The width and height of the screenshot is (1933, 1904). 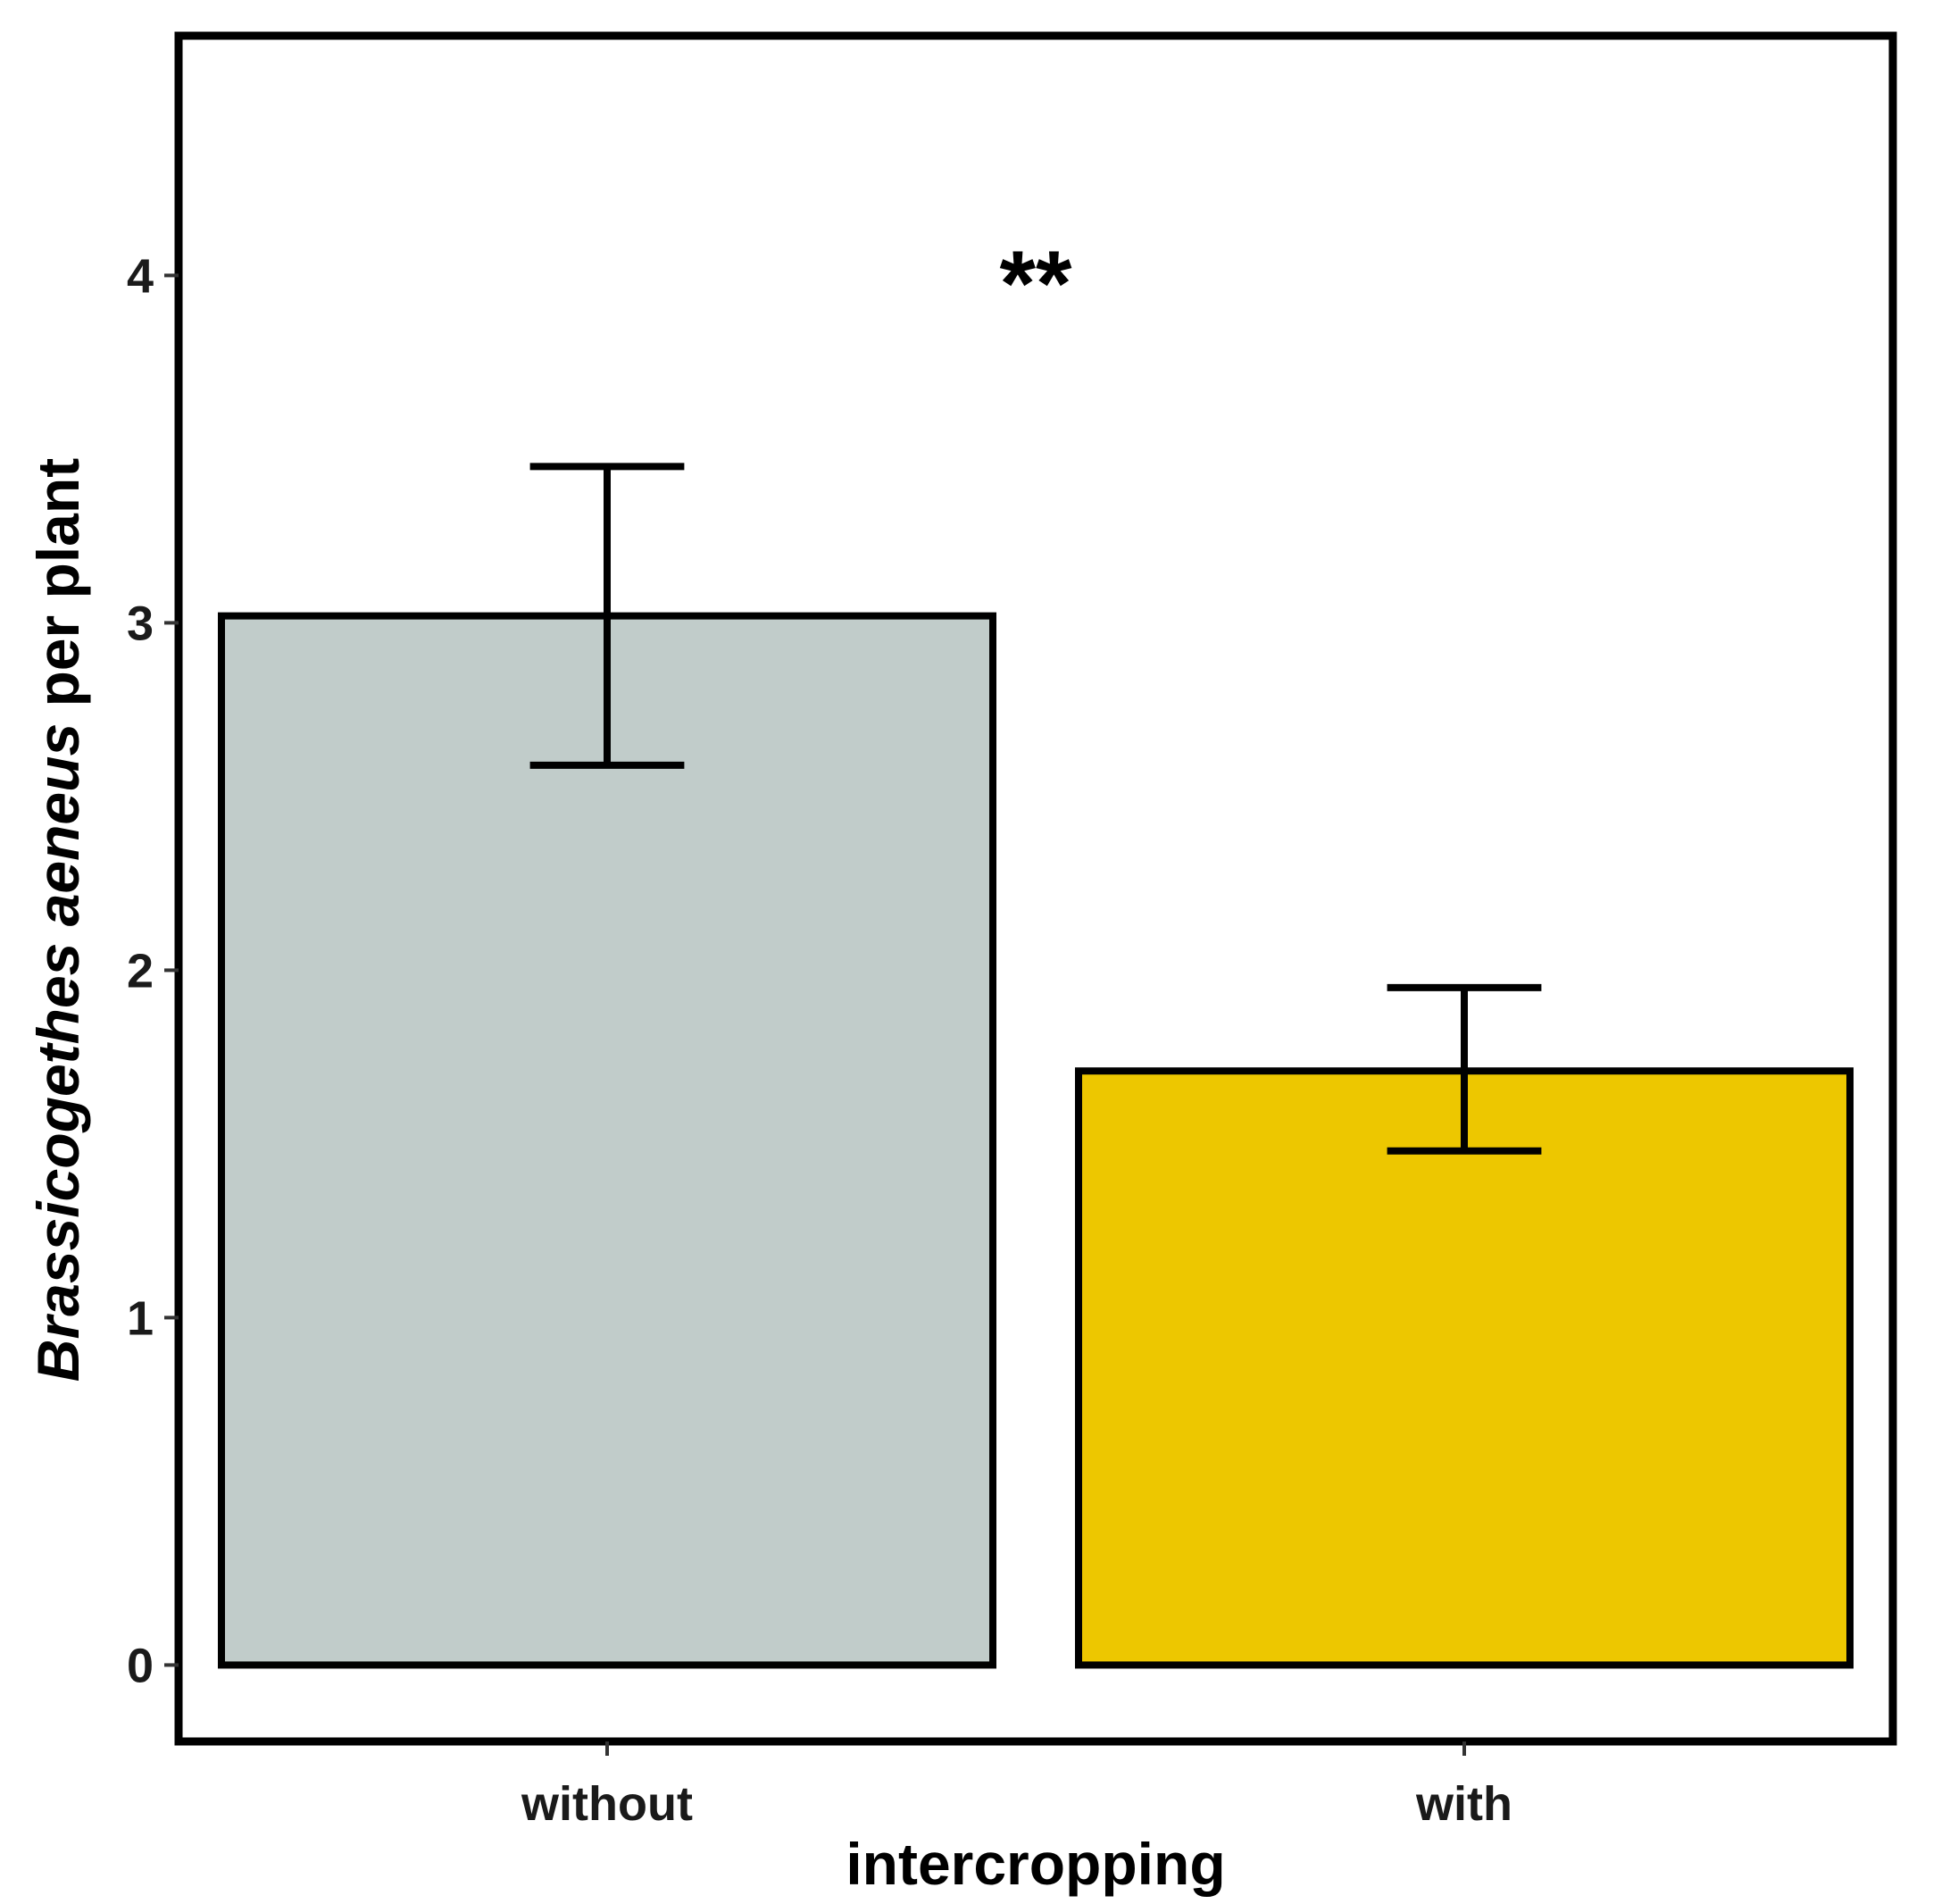 What do you see at coordinates (1035, 1864) in the screenshot?
I see `x-axis-title: intercropping` at bounding box center [1035, 1864].